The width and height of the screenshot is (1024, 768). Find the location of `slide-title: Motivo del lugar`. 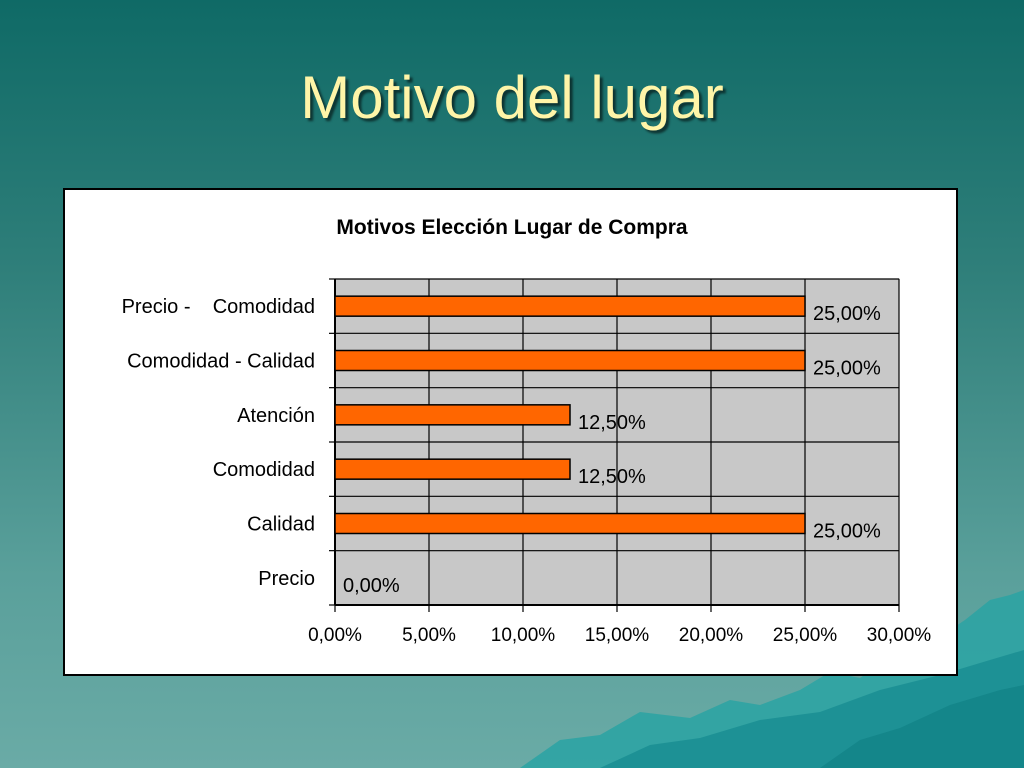

slide-title: Motivo del lugar is located at coordinates (512, 97).